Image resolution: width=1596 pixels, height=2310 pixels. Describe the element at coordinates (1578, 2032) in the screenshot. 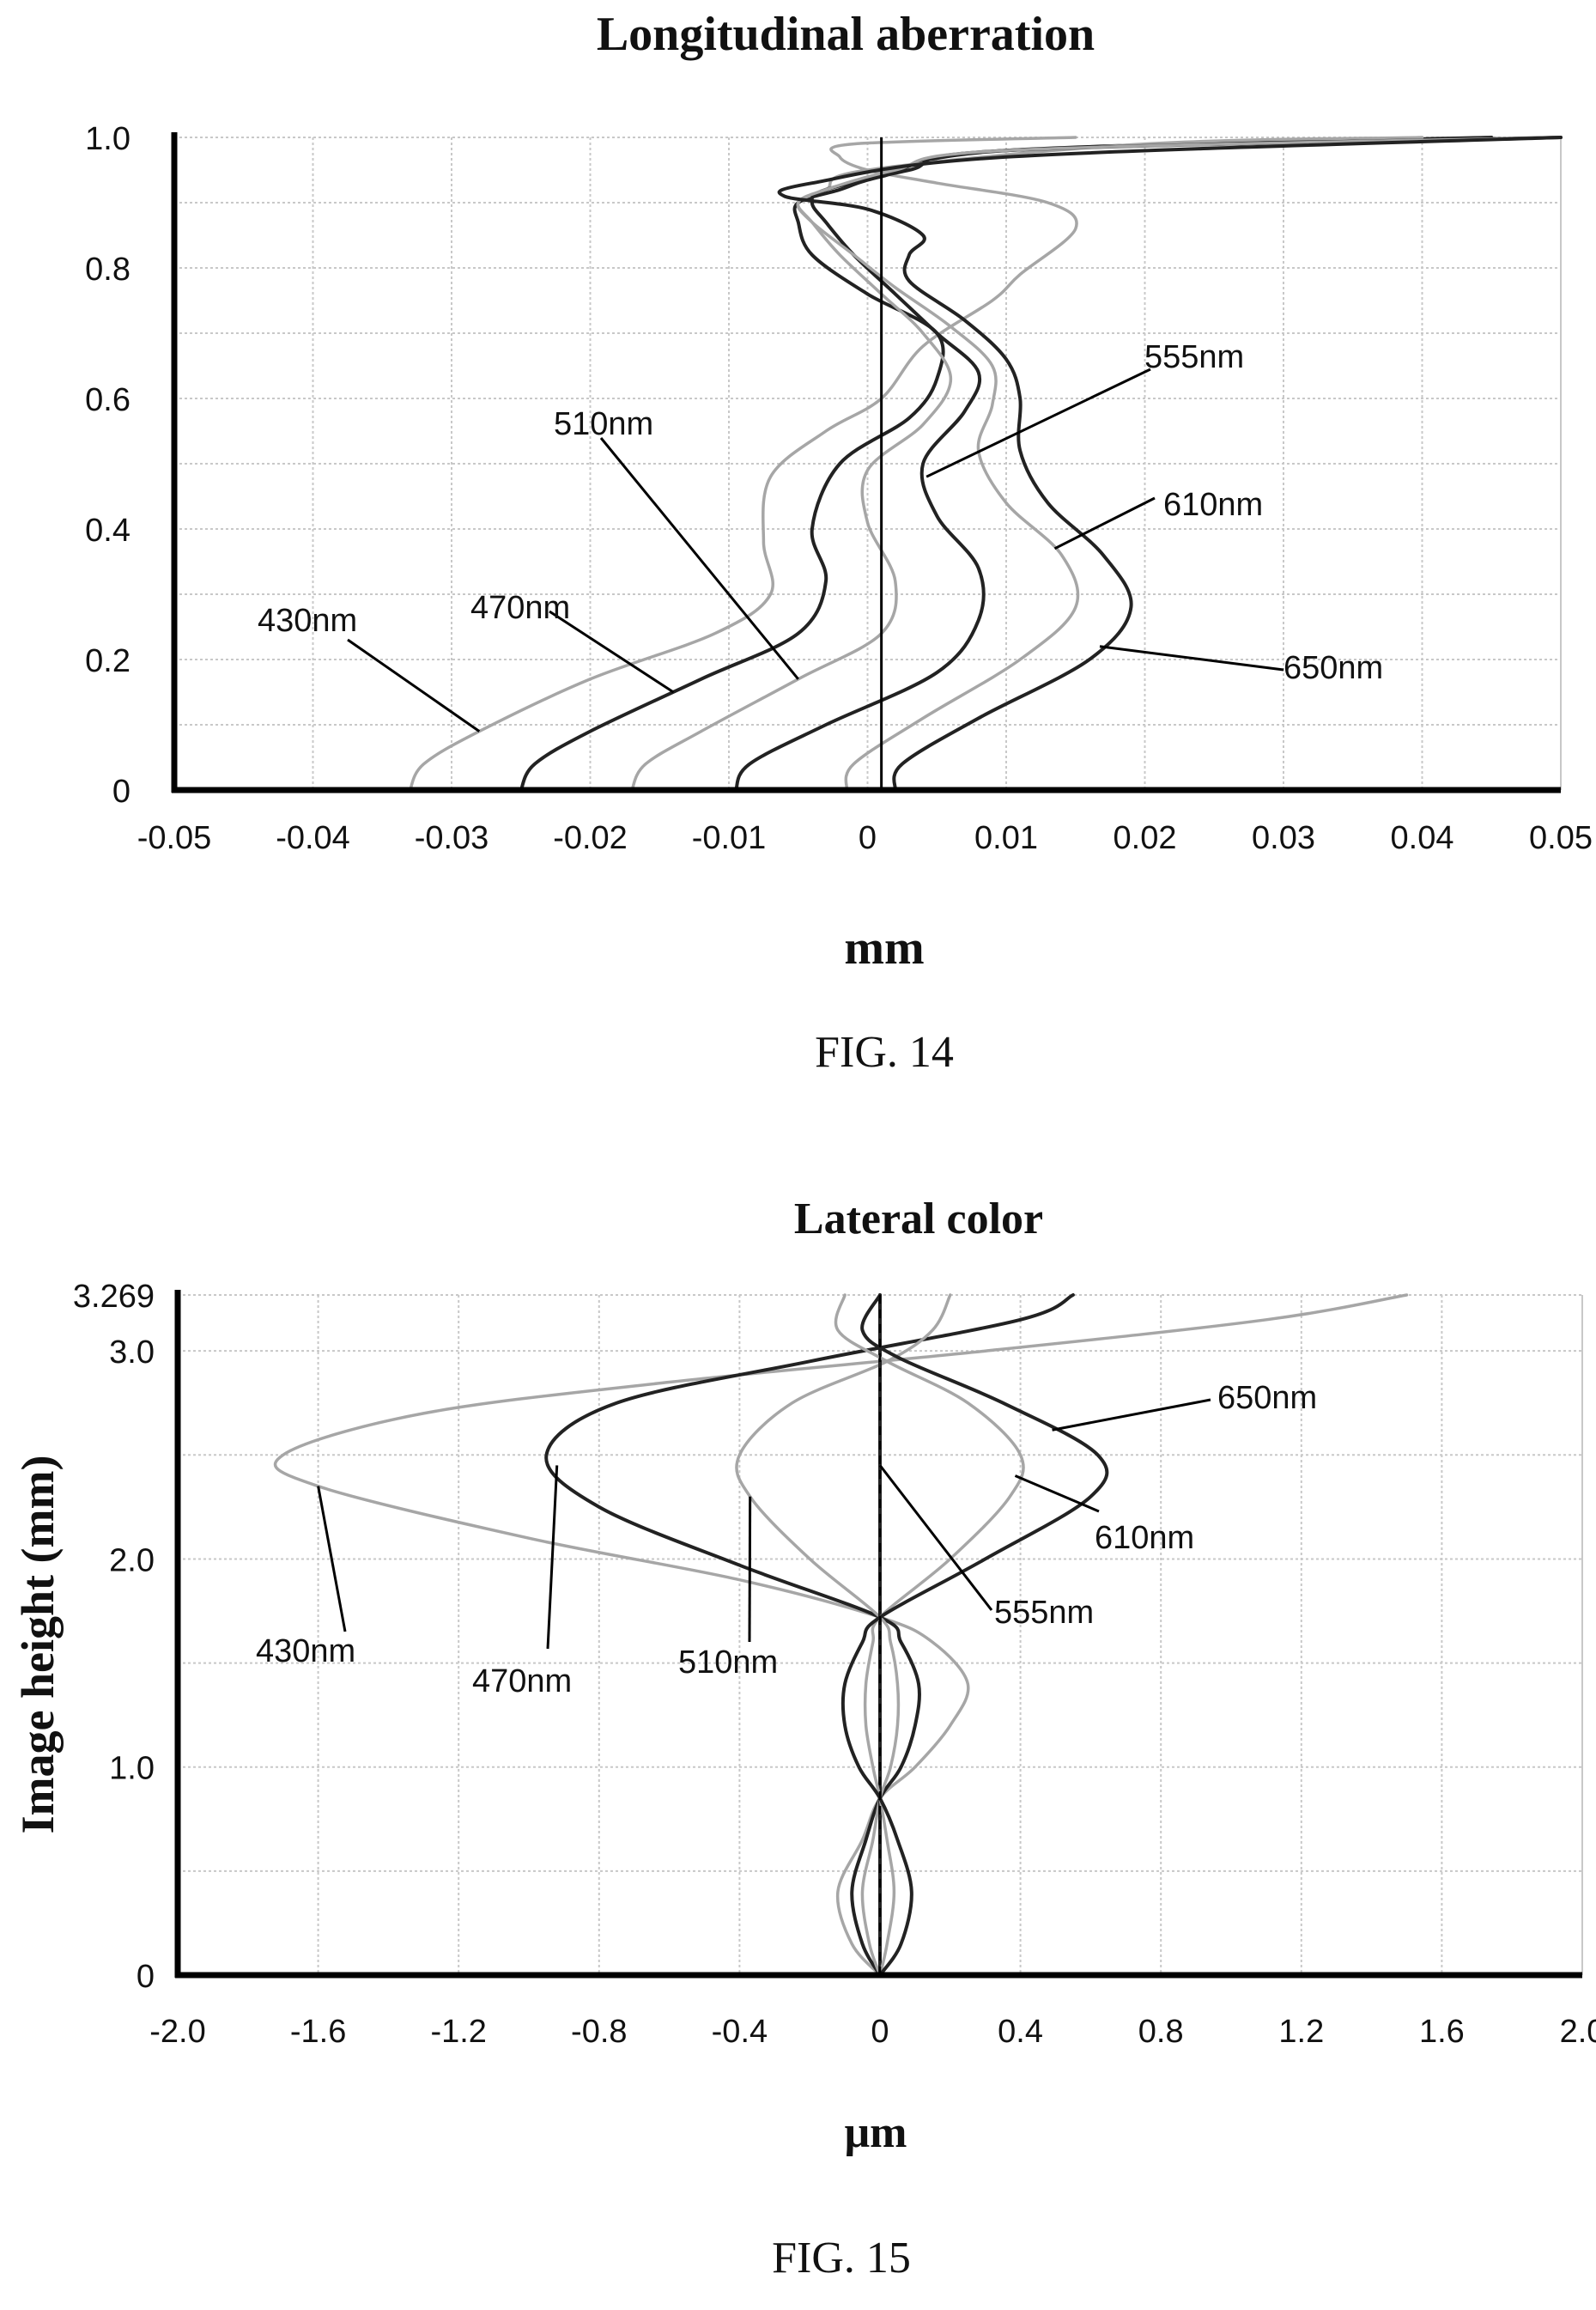

I see `x-tick-label: 2.0` at that location.